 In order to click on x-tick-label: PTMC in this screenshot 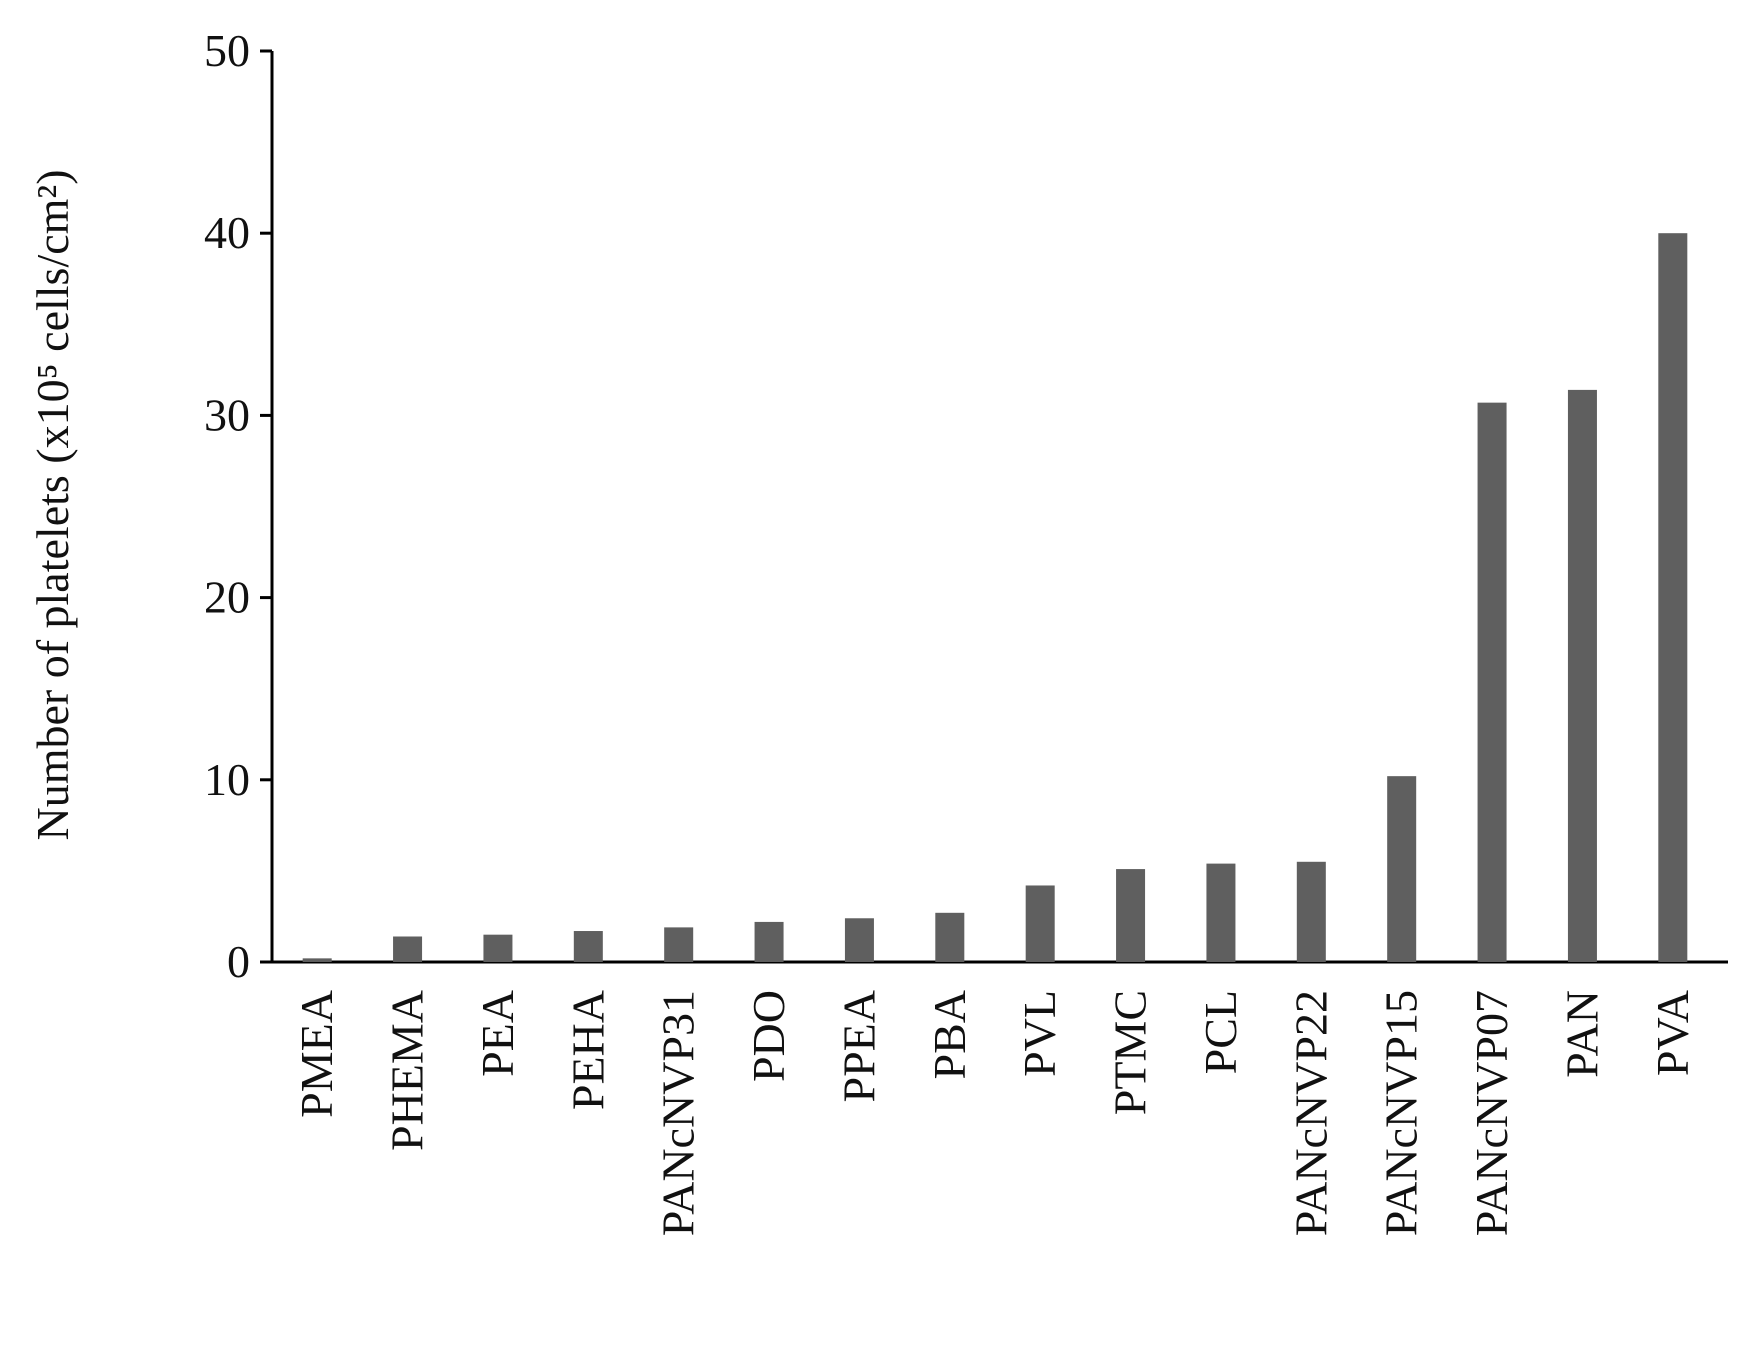, I will do `click(1130, 1052)`.